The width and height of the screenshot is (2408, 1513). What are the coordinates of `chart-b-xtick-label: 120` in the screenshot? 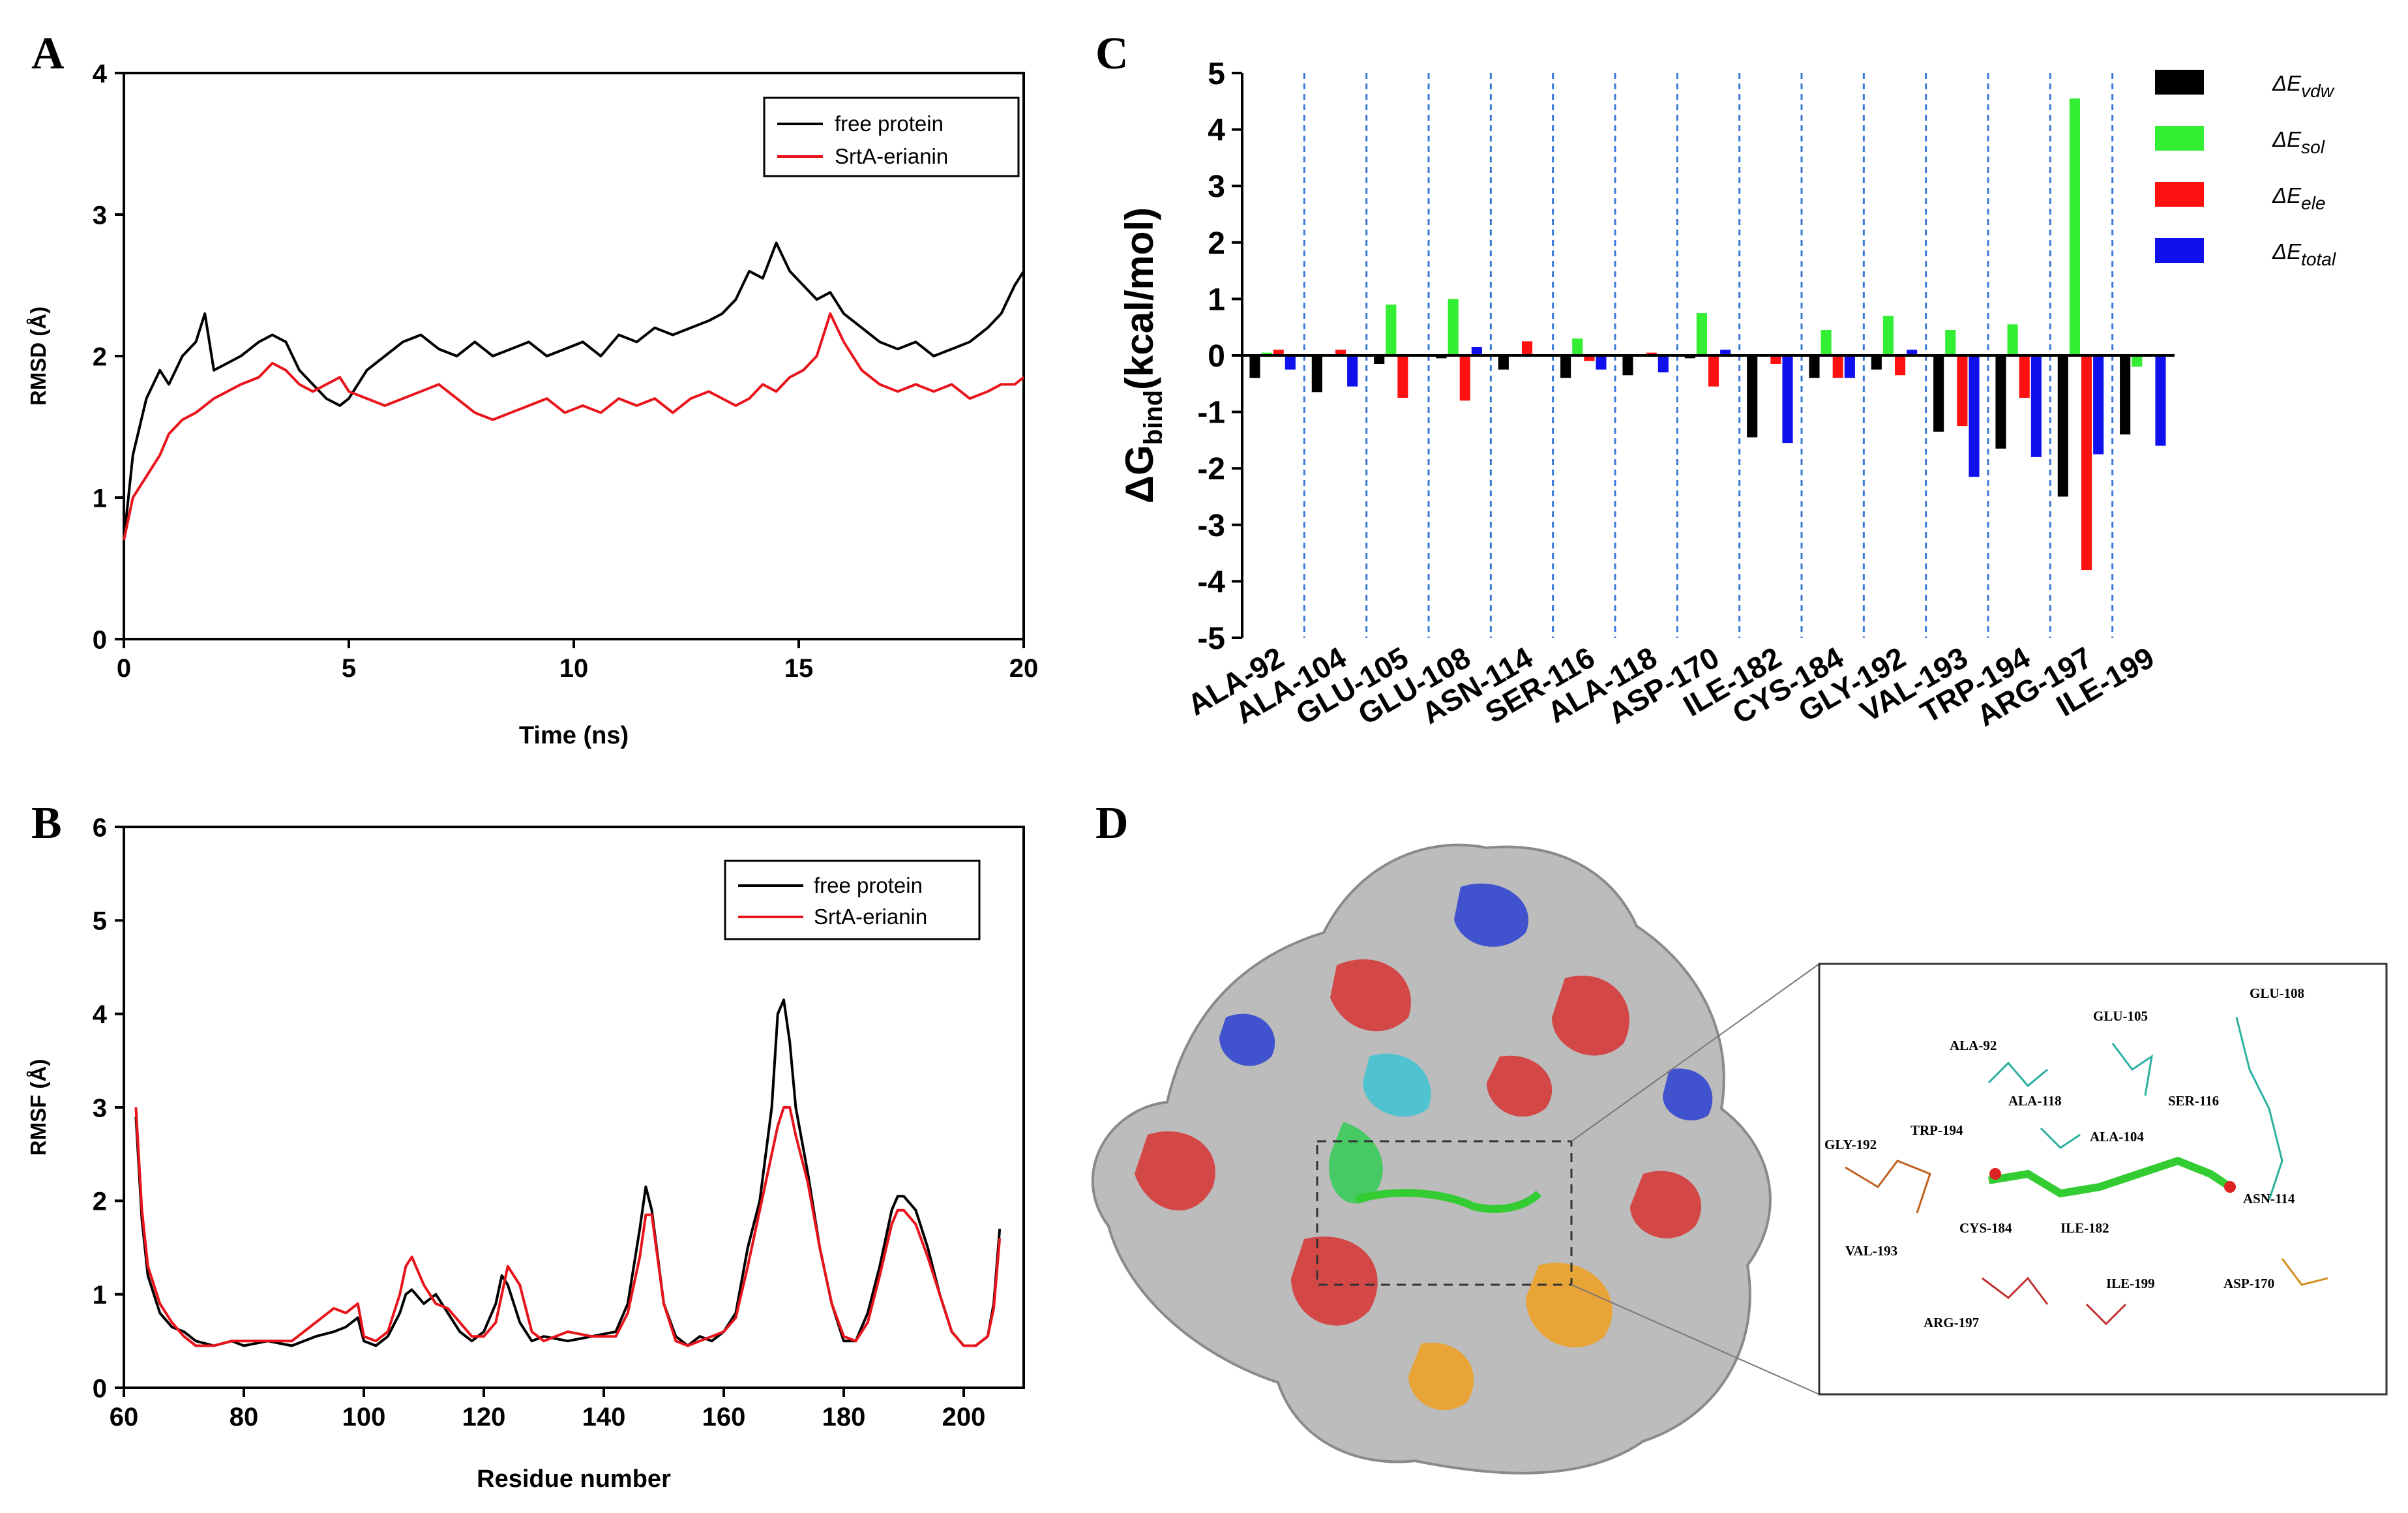 It's located at (484, 1417).